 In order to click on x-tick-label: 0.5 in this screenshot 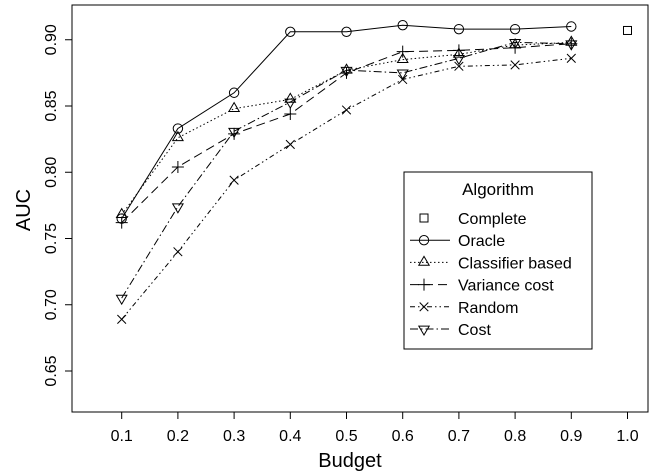, I will do `click(346, 436)`.